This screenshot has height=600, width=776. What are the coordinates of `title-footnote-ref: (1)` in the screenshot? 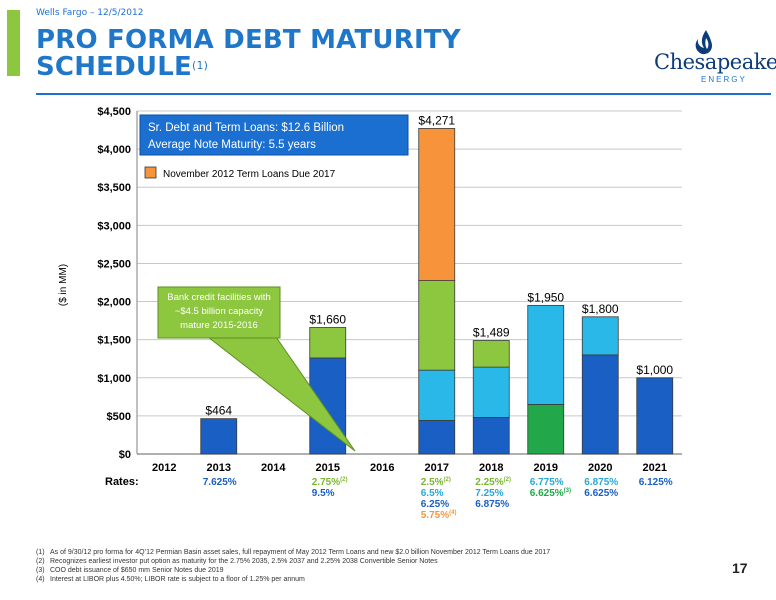 It's located at (200, 65).